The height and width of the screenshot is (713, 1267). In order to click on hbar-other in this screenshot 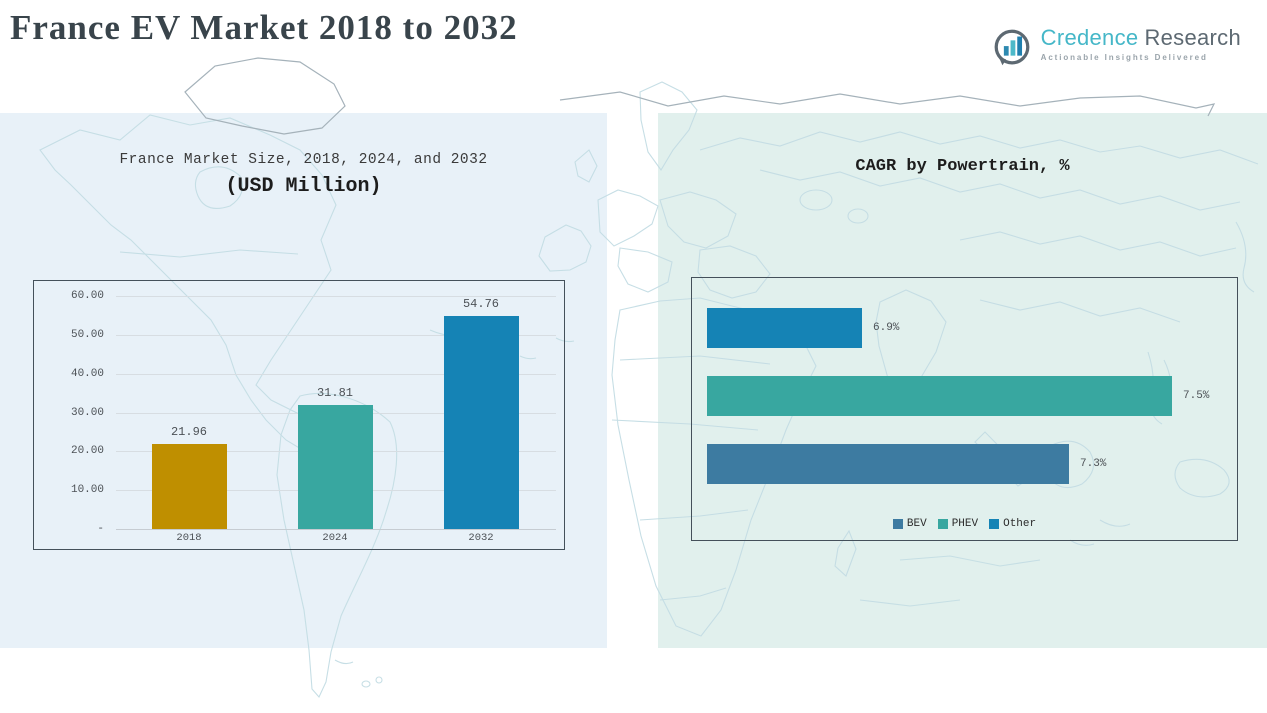, I will do `click(784, 328)`.